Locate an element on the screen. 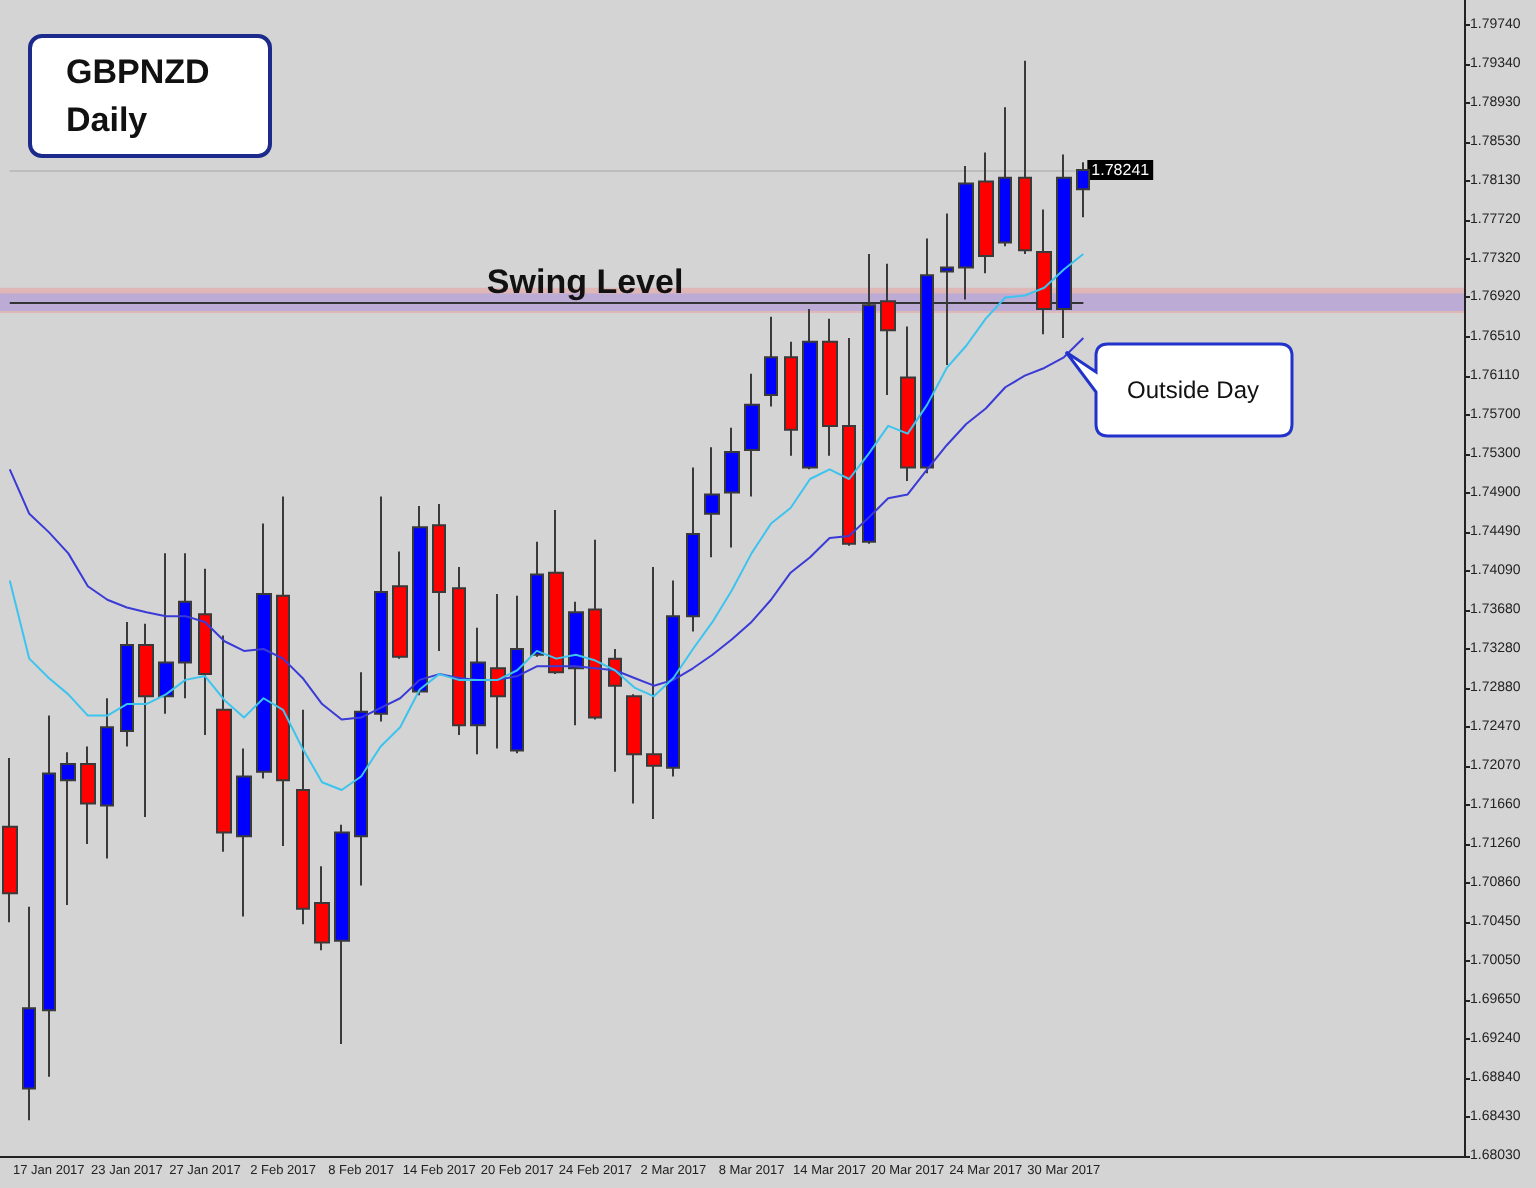 This screenshot has width=1536, height=1188. ref-line-label: Swing Level is located at coordinates (585, 282).